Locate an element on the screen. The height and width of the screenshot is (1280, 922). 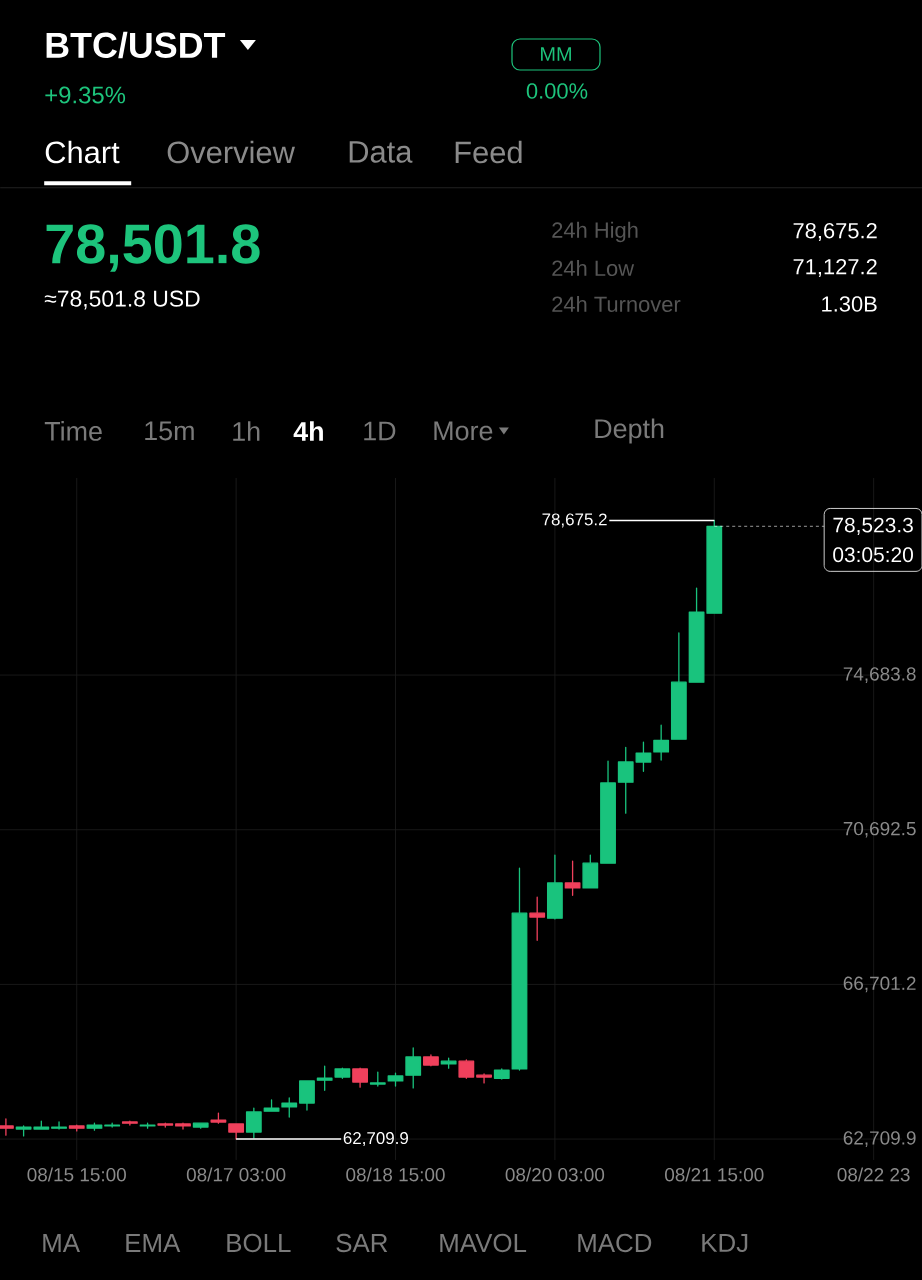
y-tick-label: 62,709.9 is located at coordinates (879, 1139).